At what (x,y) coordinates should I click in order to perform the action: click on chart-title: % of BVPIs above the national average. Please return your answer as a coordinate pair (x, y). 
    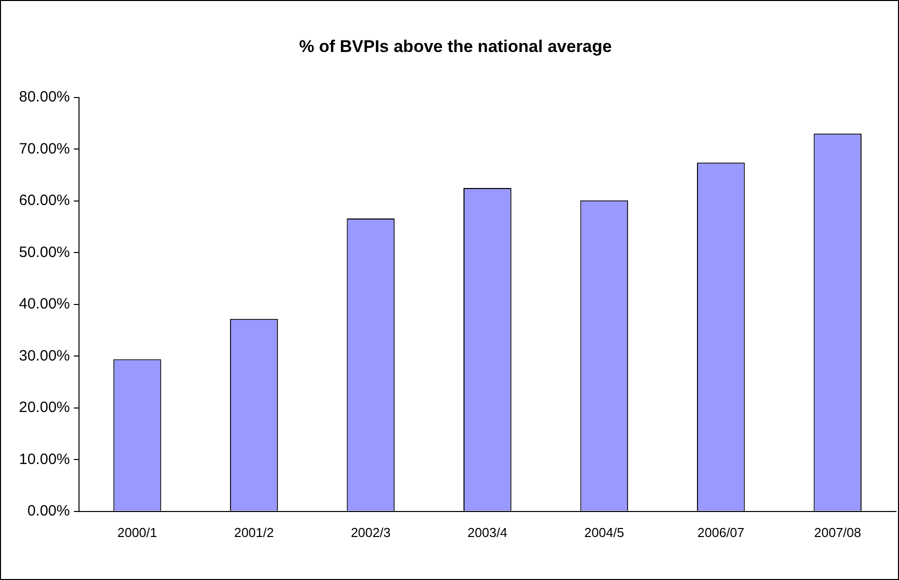
    Looking at the image, I should click on (455, 46).